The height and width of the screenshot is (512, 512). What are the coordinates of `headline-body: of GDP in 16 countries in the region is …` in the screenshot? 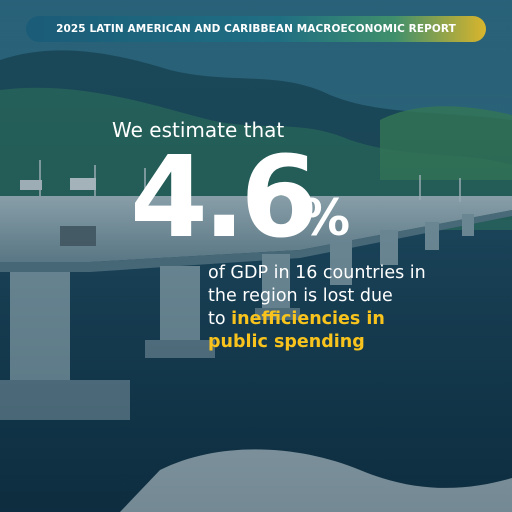 It's located at (358, 308).